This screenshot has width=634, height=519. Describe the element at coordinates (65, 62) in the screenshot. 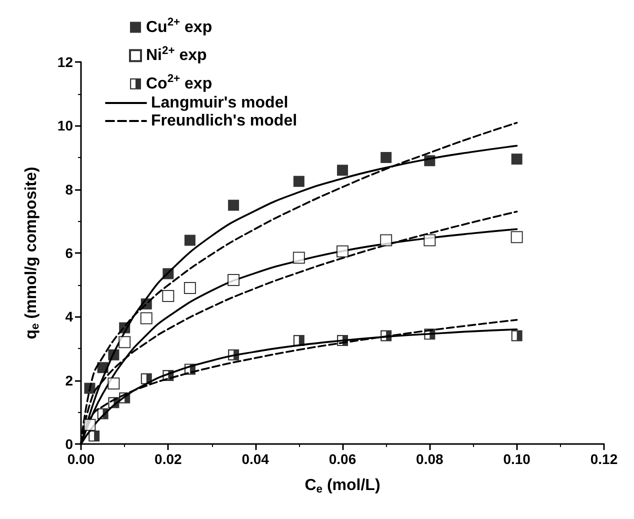

I see `y-tick-label: 12` at that location.